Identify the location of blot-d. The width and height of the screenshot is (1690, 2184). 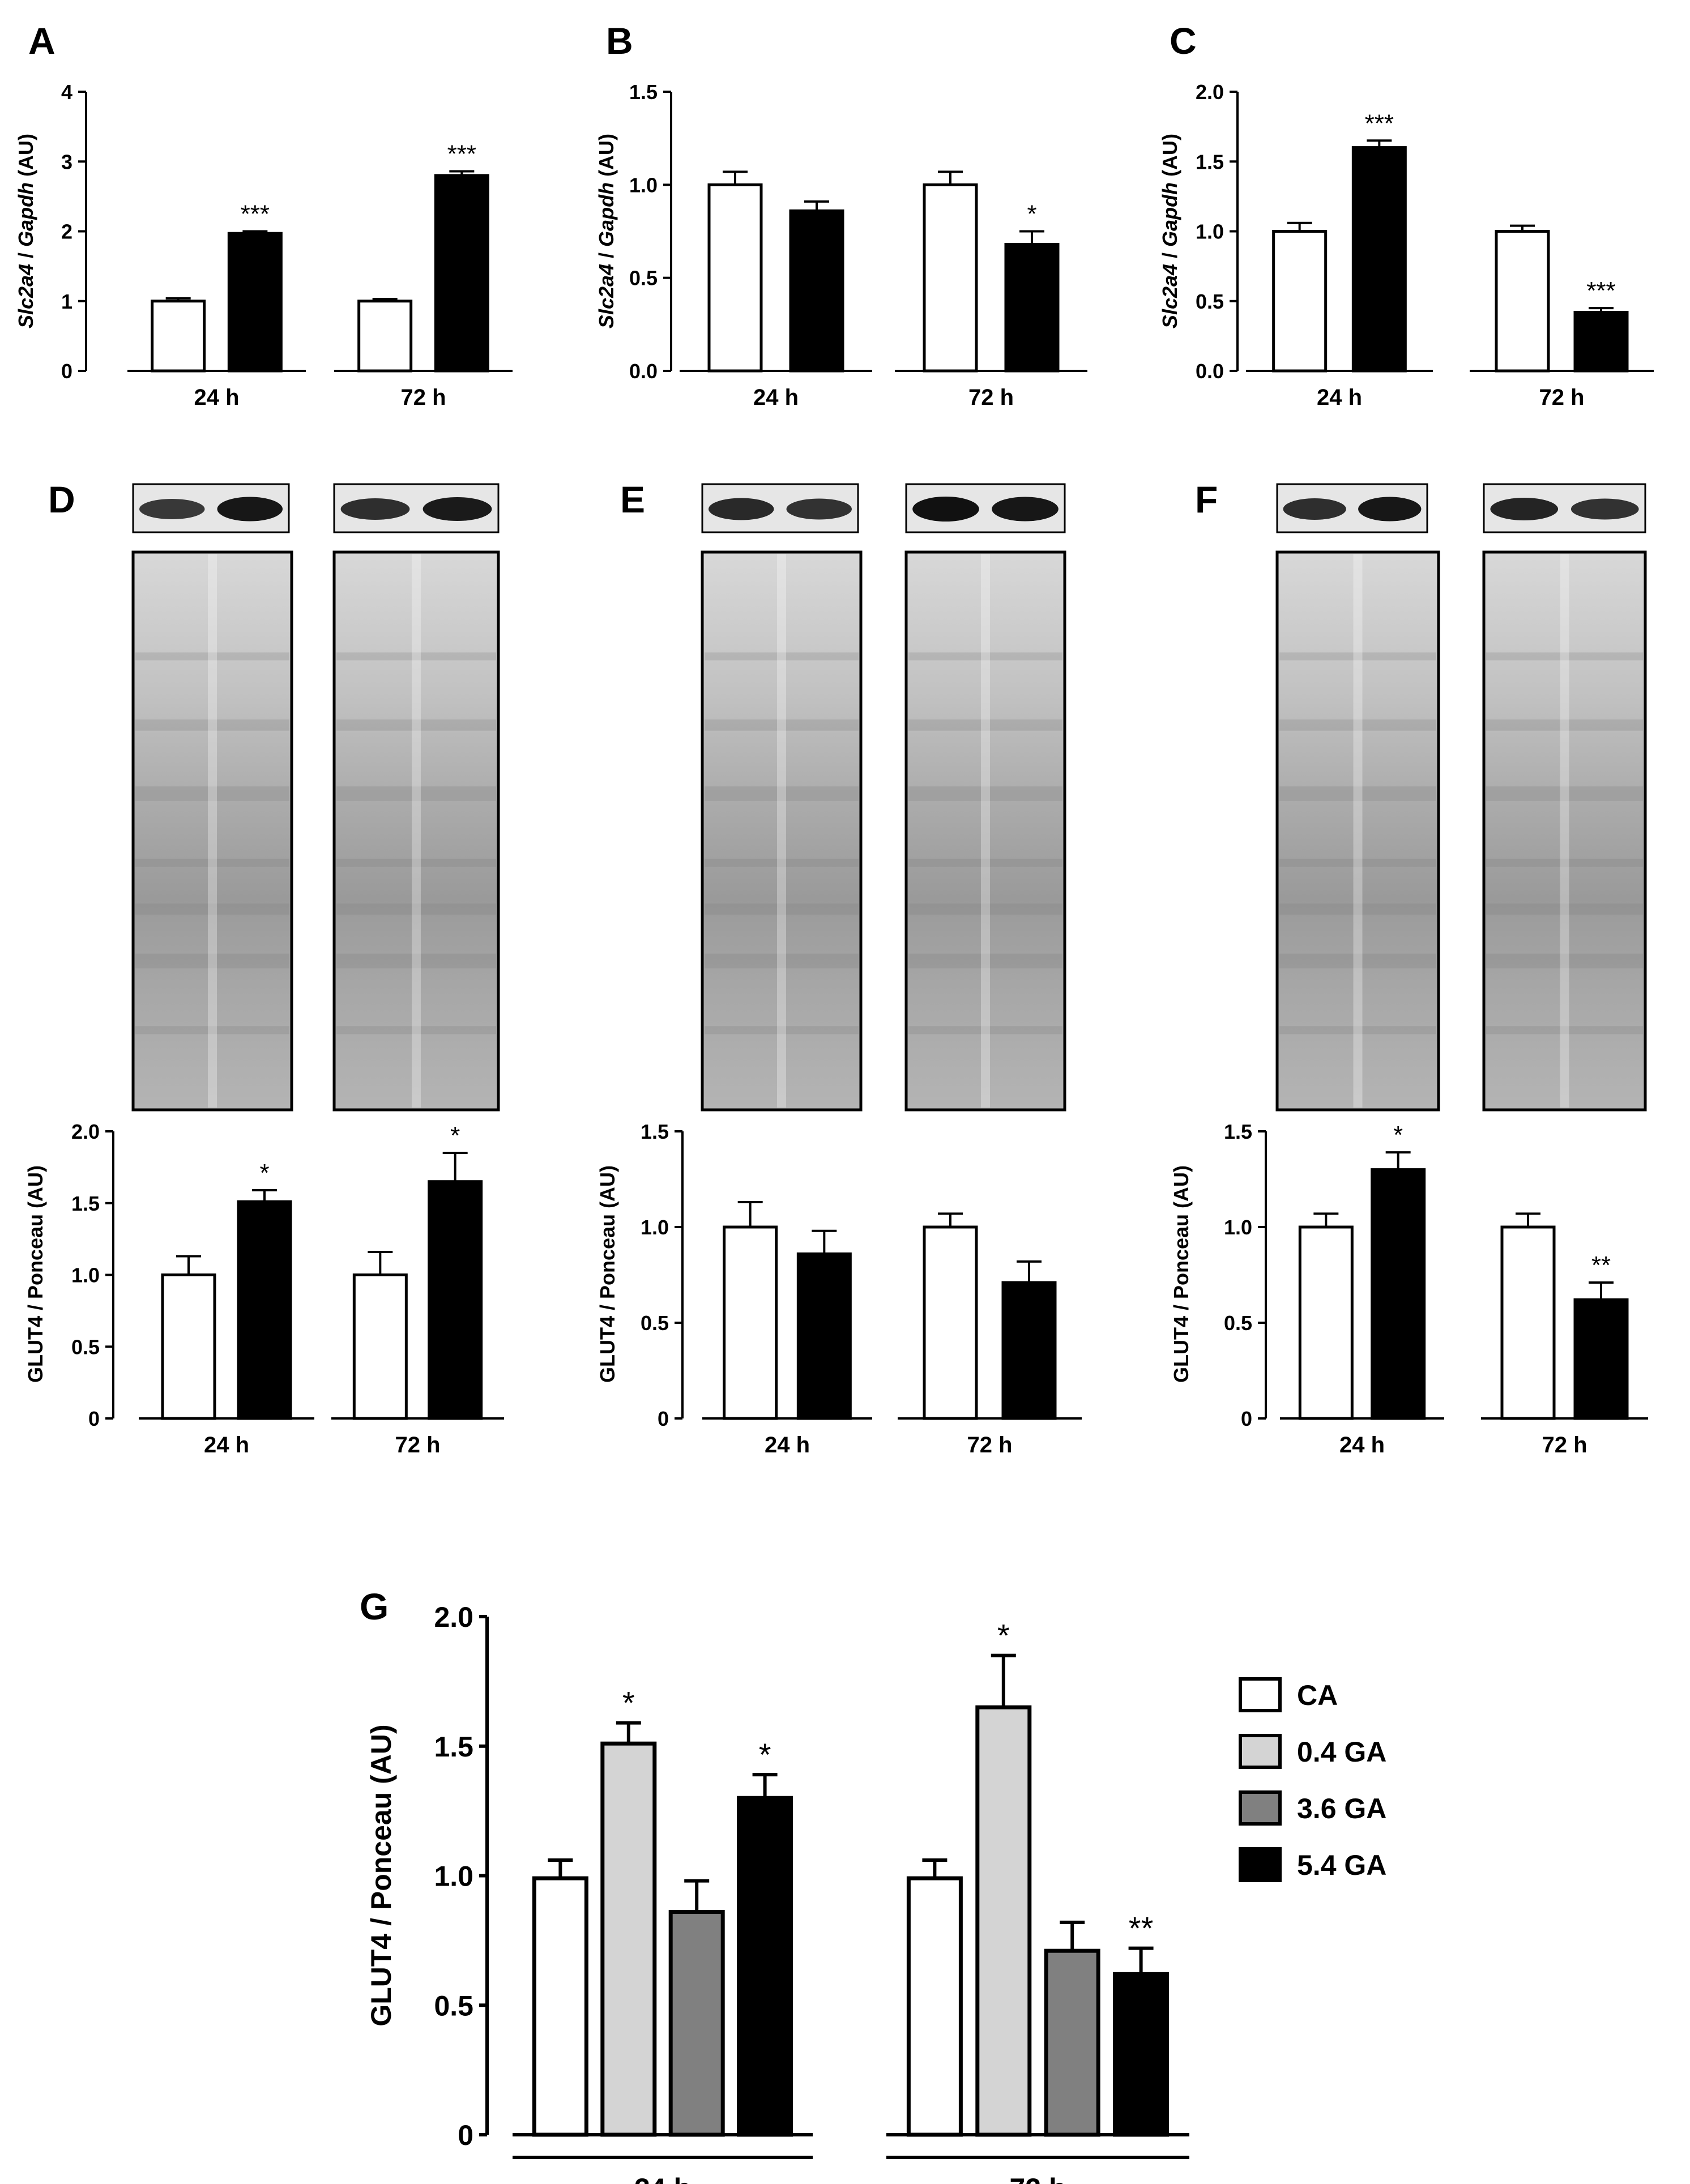
(315, 797).